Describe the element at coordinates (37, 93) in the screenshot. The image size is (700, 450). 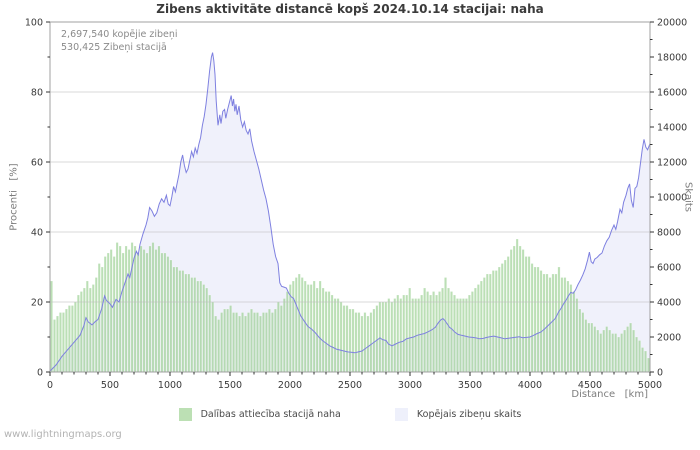
I see `svg-text: 80` at that location.